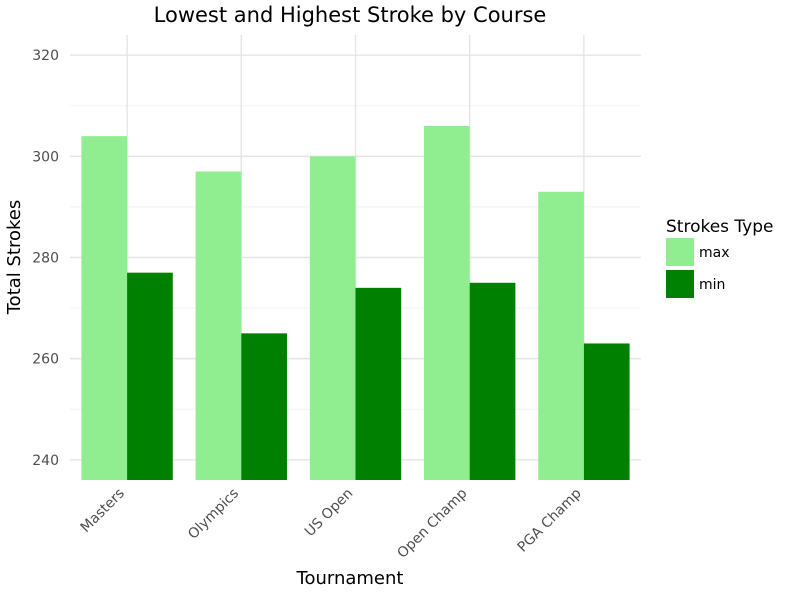 This screenshot has height=601, width=792. Describe the element at coordinates (350, 578) in the screenshot. I see `x-axis-title: Tournament` at that location.